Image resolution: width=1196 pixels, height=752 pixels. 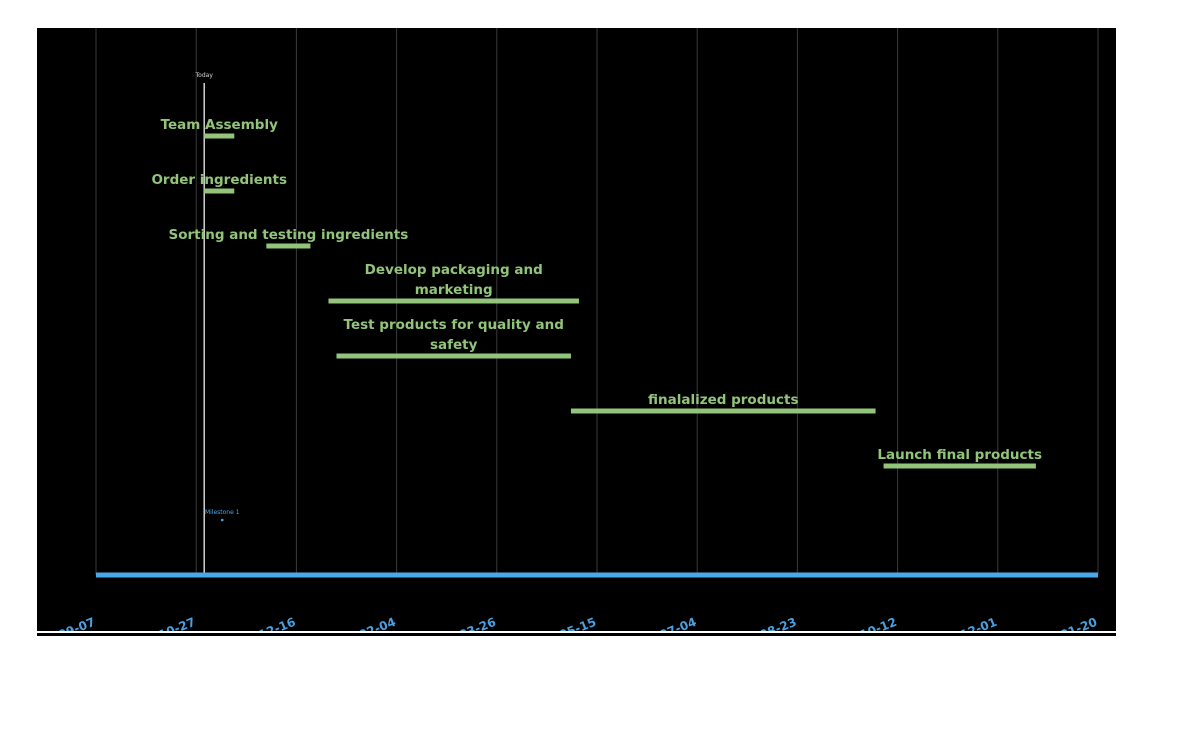 I want to click on tick-label-5: 2019-05-15, so click(x=560, y=623).